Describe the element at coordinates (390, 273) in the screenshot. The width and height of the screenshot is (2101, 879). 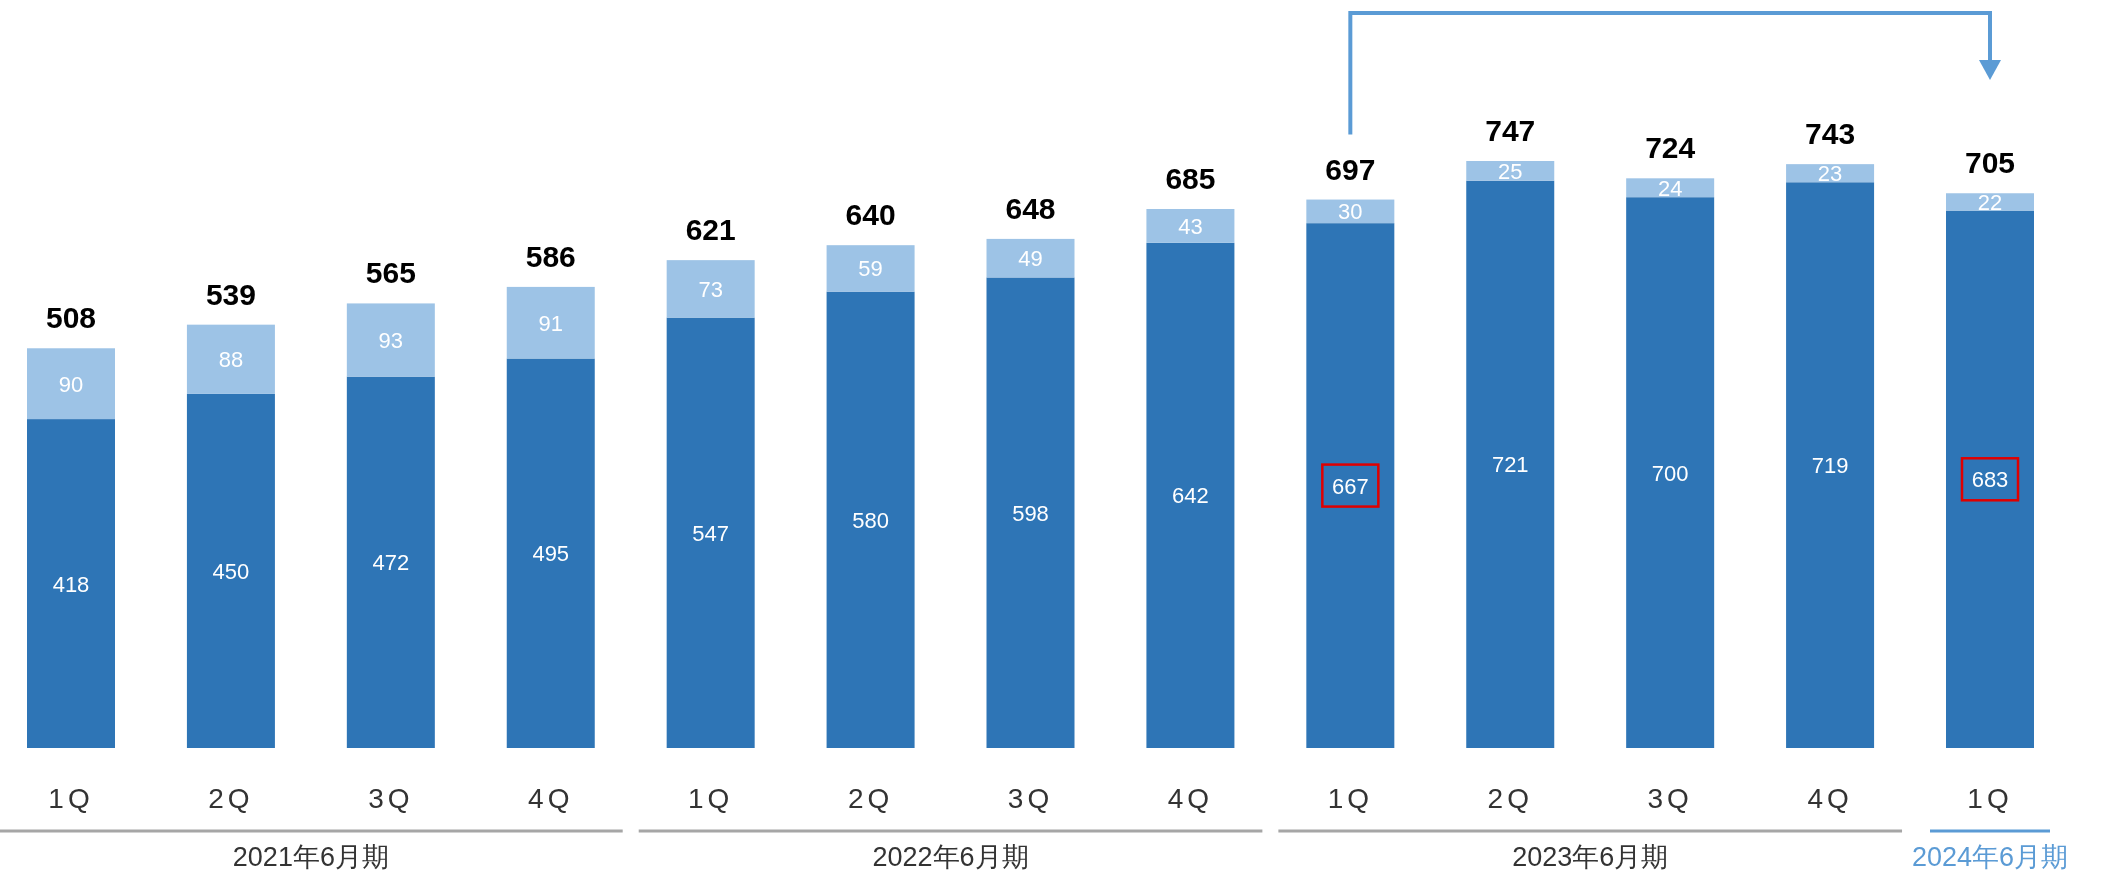
I see `total-label: 565` at that location.